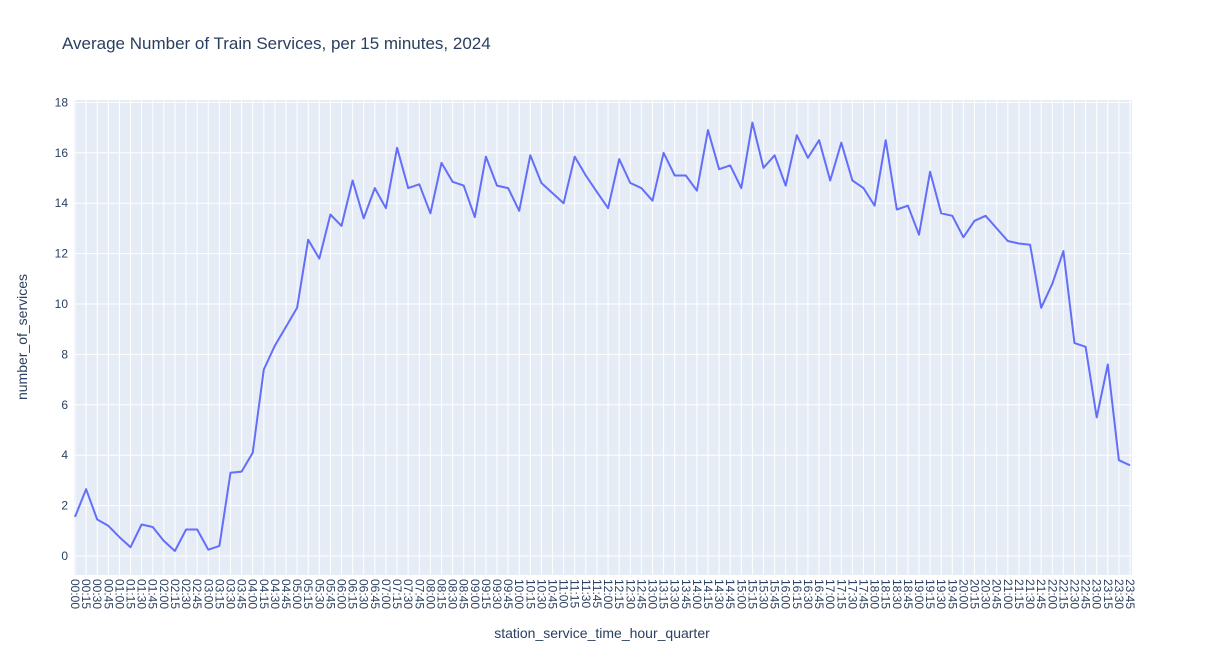 The height and width of the screenshot is (660, 1206). Describe the element at coordinates (64, 455) in the screenshot. I see `y-tick-label: 4` at that location.